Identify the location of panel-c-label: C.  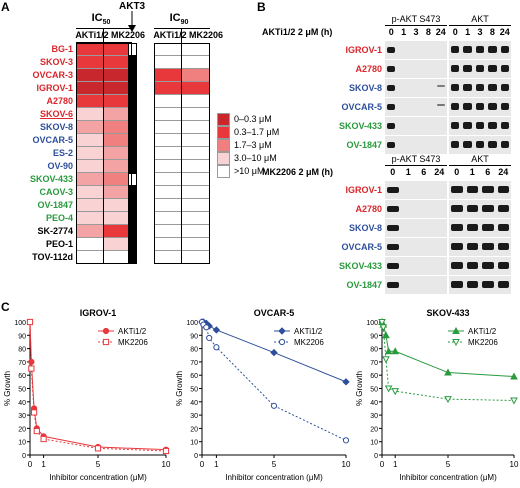
(5, 307).